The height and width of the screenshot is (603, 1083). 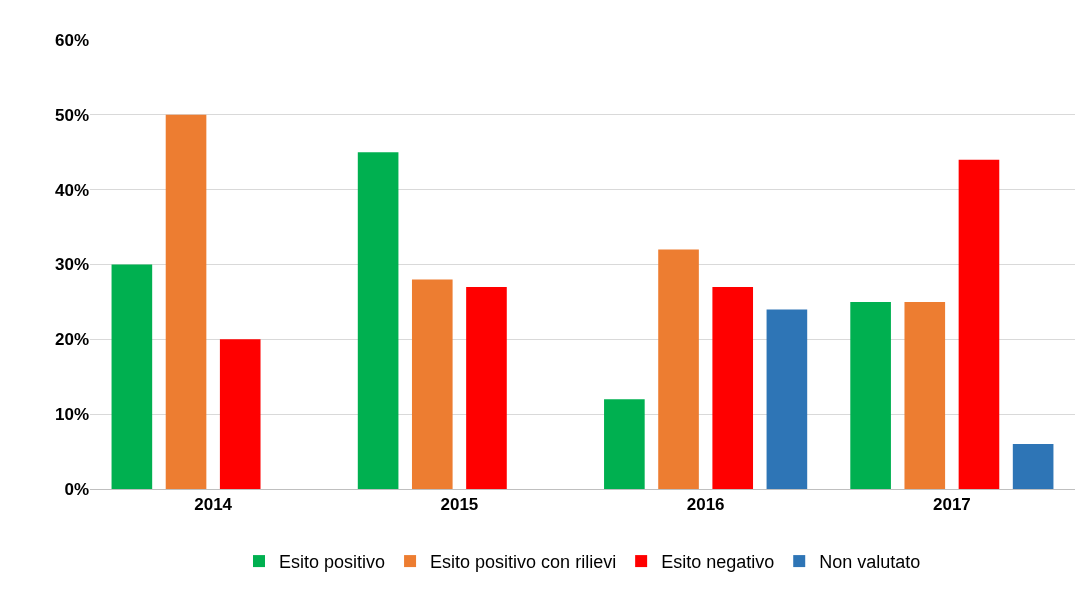 What do you see at coordinates (705, 505) in the screenshot?
I see `x-tick-label: 2016` at bounding box center [705, 505].